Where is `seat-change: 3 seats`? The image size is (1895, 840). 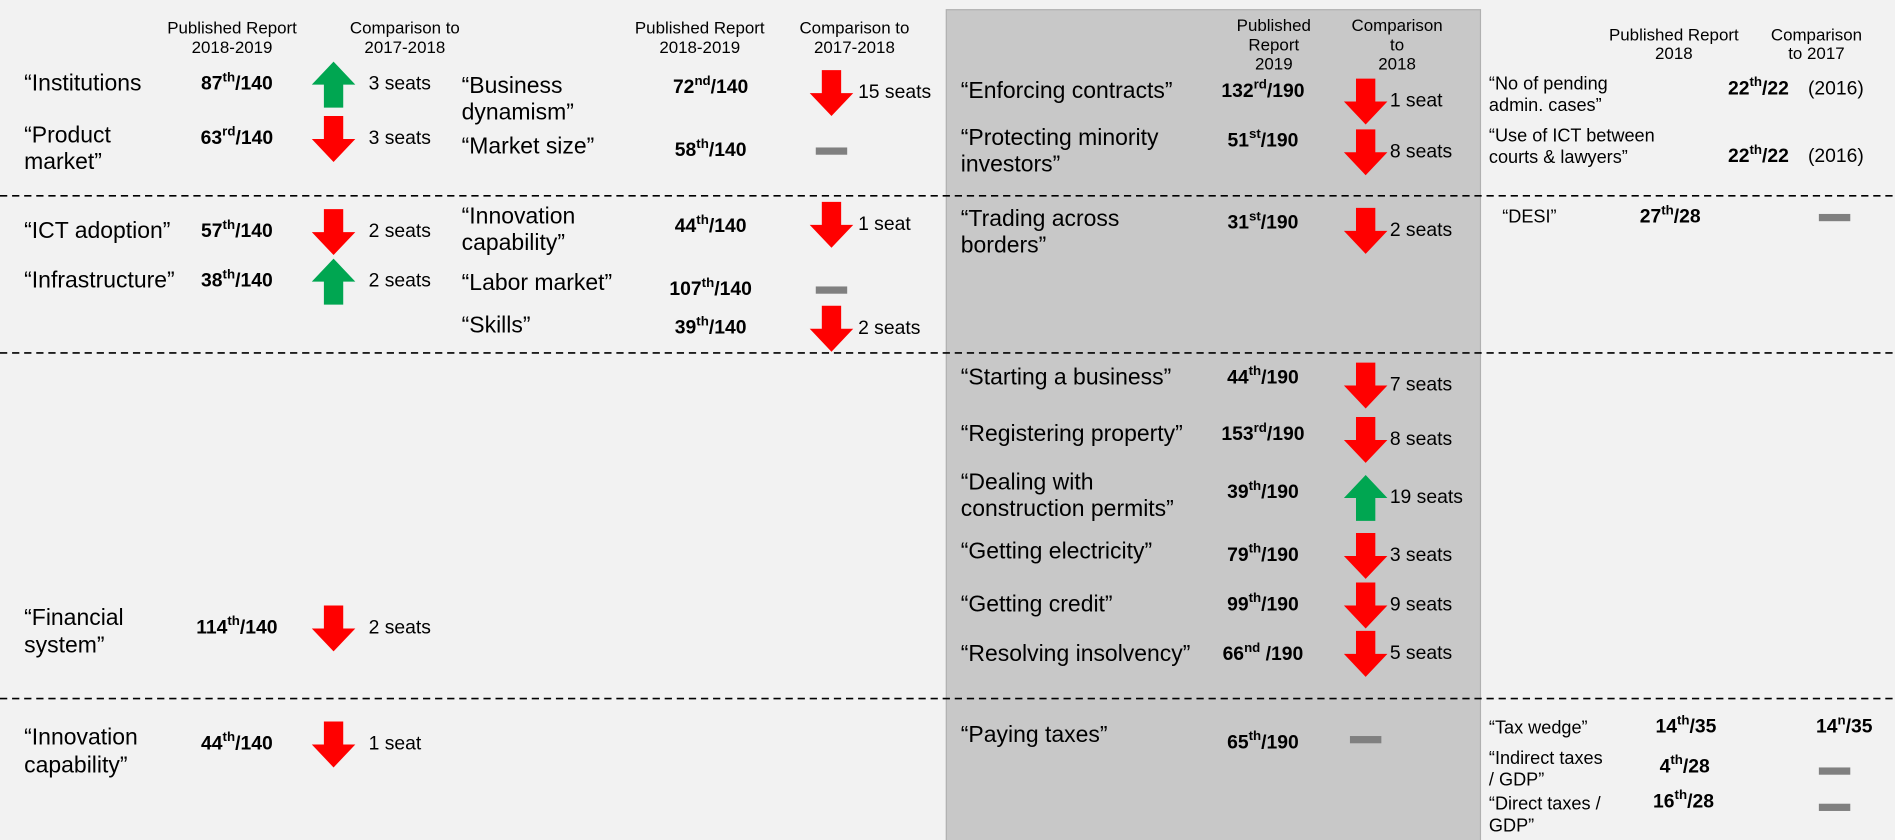 seat-change: 3 seats is located at coordinates (1421, 555).